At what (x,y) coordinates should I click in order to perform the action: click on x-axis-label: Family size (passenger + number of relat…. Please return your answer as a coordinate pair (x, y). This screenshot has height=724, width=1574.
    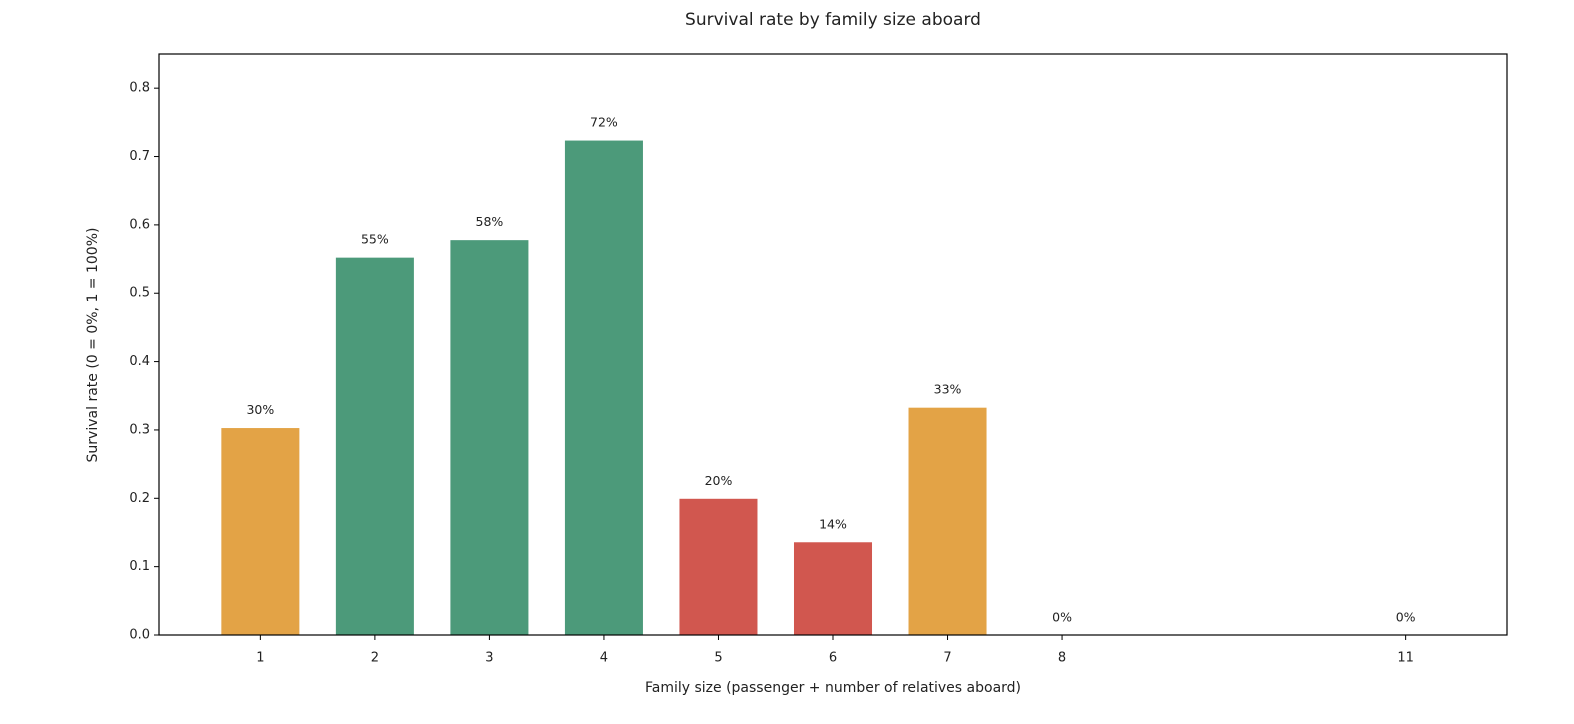
    Looking at the image, I should click on (833, 688).